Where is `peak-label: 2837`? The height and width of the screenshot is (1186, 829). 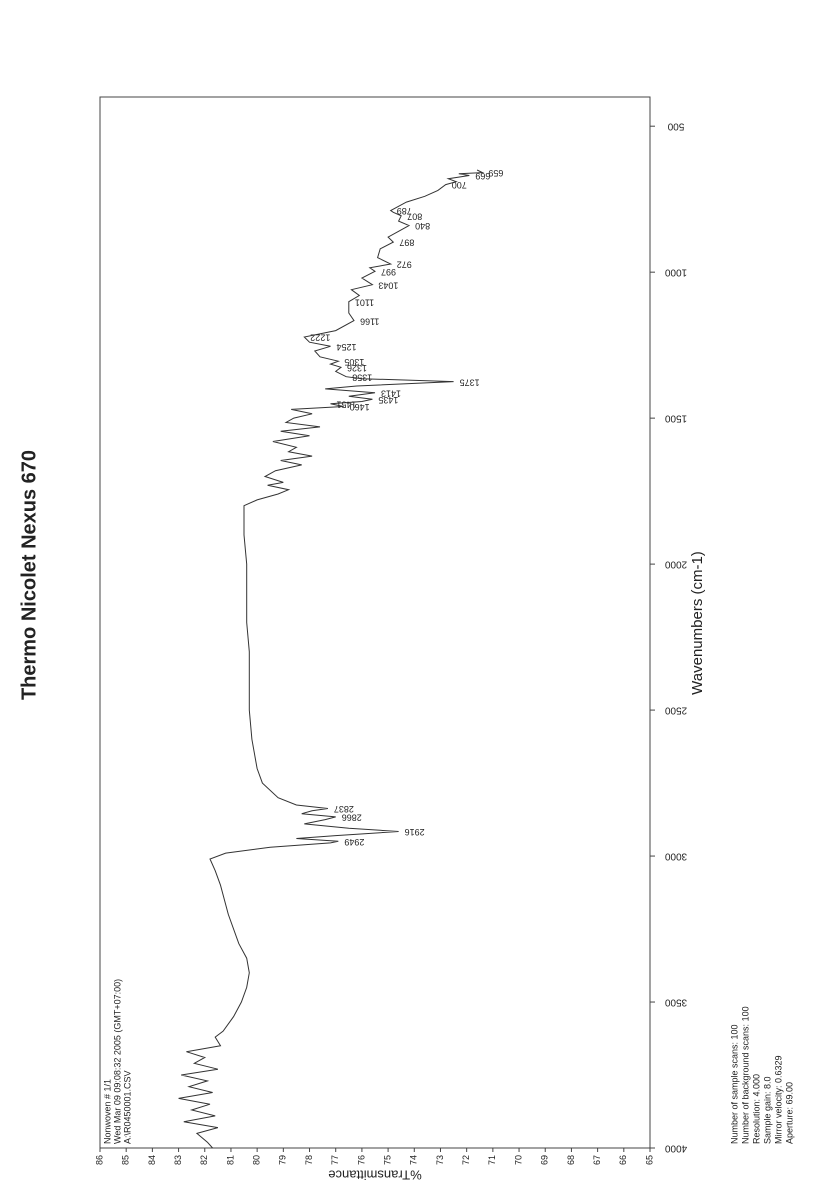 peak-label: 2837 is located at coordinates (344, 809).